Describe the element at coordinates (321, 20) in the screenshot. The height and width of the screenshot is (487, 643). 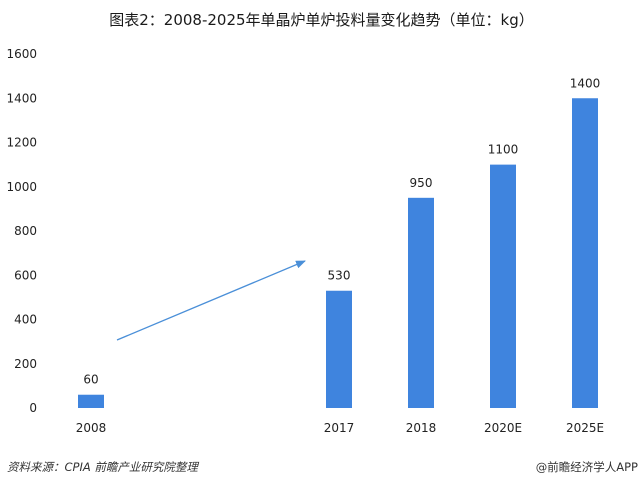
I see `chart-title: 图表2：2008-2025年单晶炉单炉投料量变化趋势（单位：kg）` at that location.